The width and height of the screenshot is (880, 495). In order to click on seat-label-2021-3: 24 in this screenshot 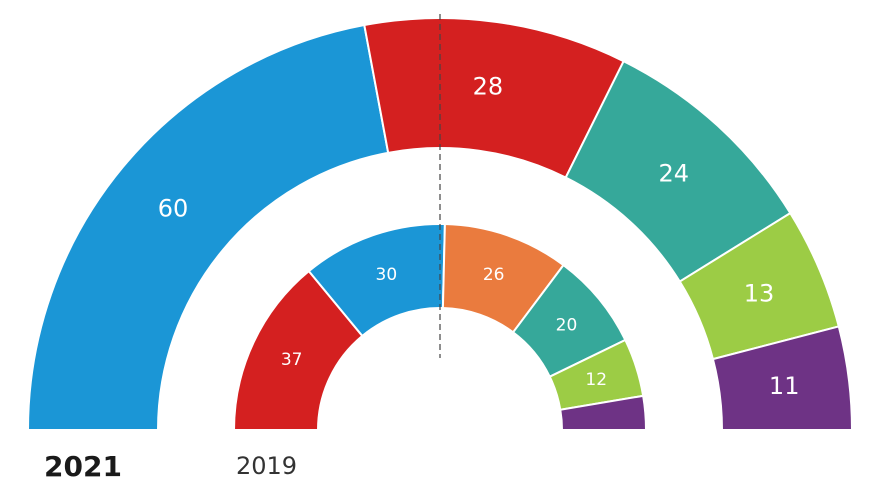, I will do `click(673, 174)`.